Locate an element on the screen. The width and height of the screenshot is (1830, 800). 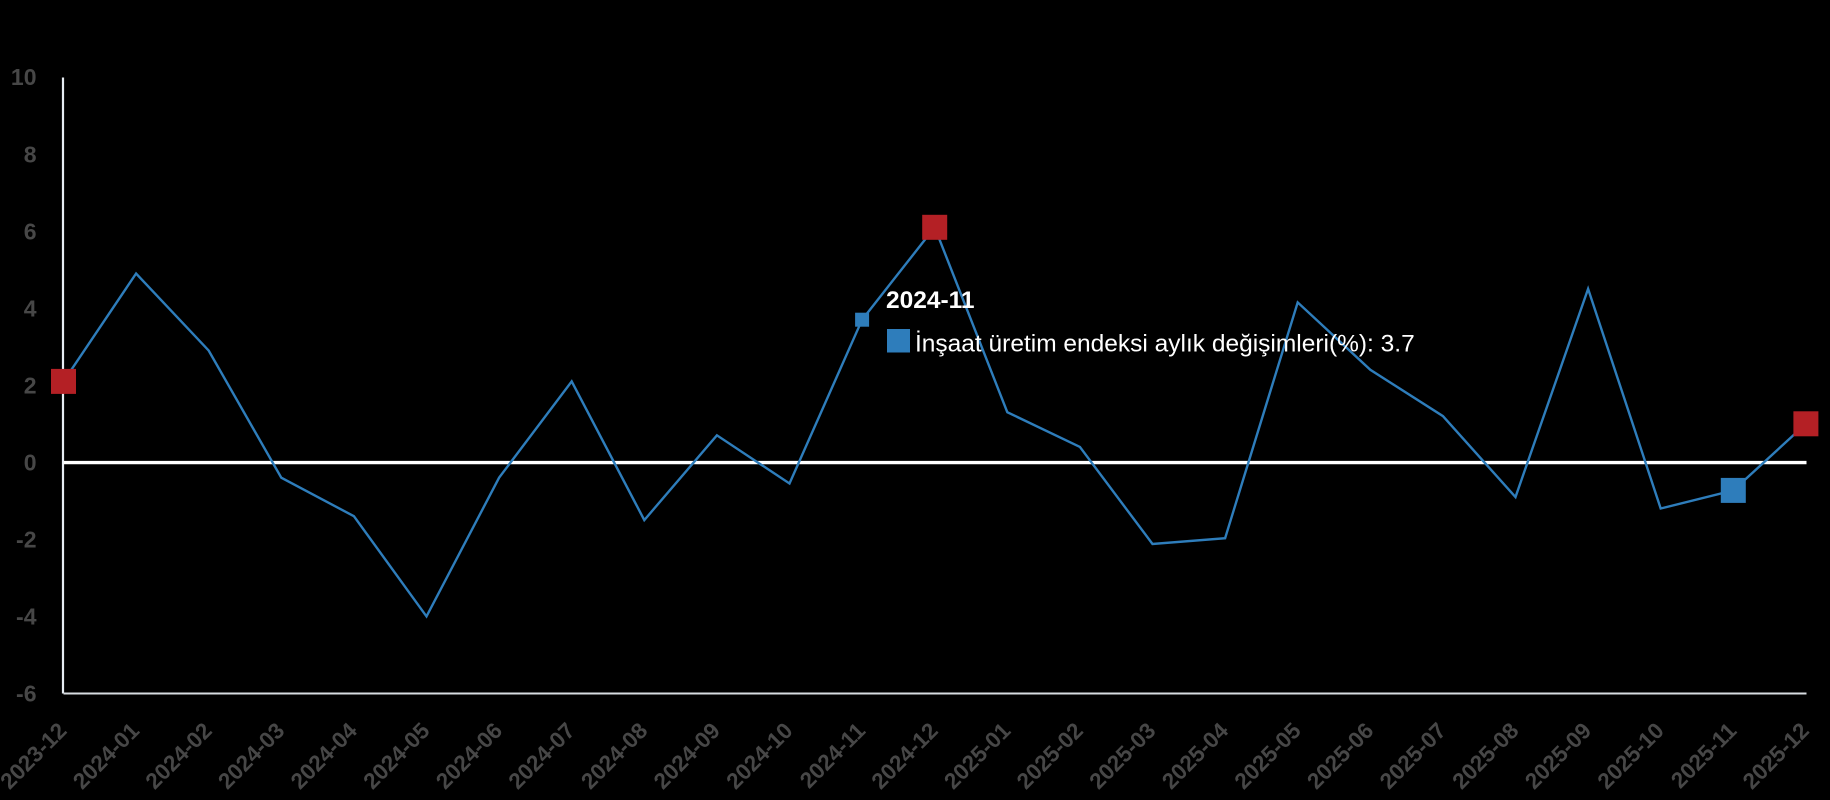
svg-text: 2 is located at coordinates (30, 385).